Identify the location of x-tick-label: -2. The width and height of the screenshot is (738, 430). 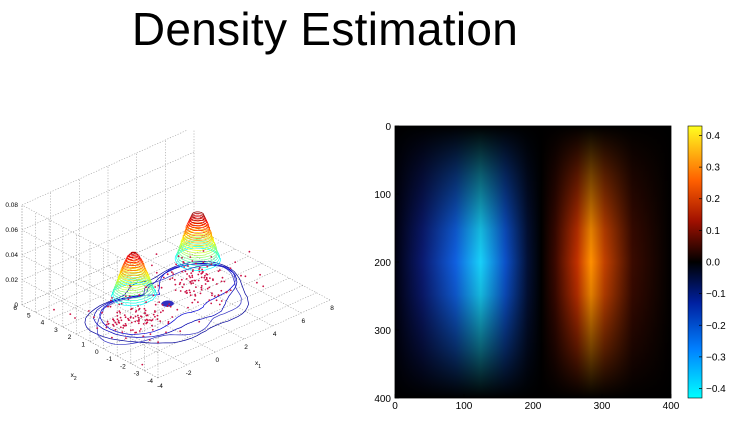
(189, 373).